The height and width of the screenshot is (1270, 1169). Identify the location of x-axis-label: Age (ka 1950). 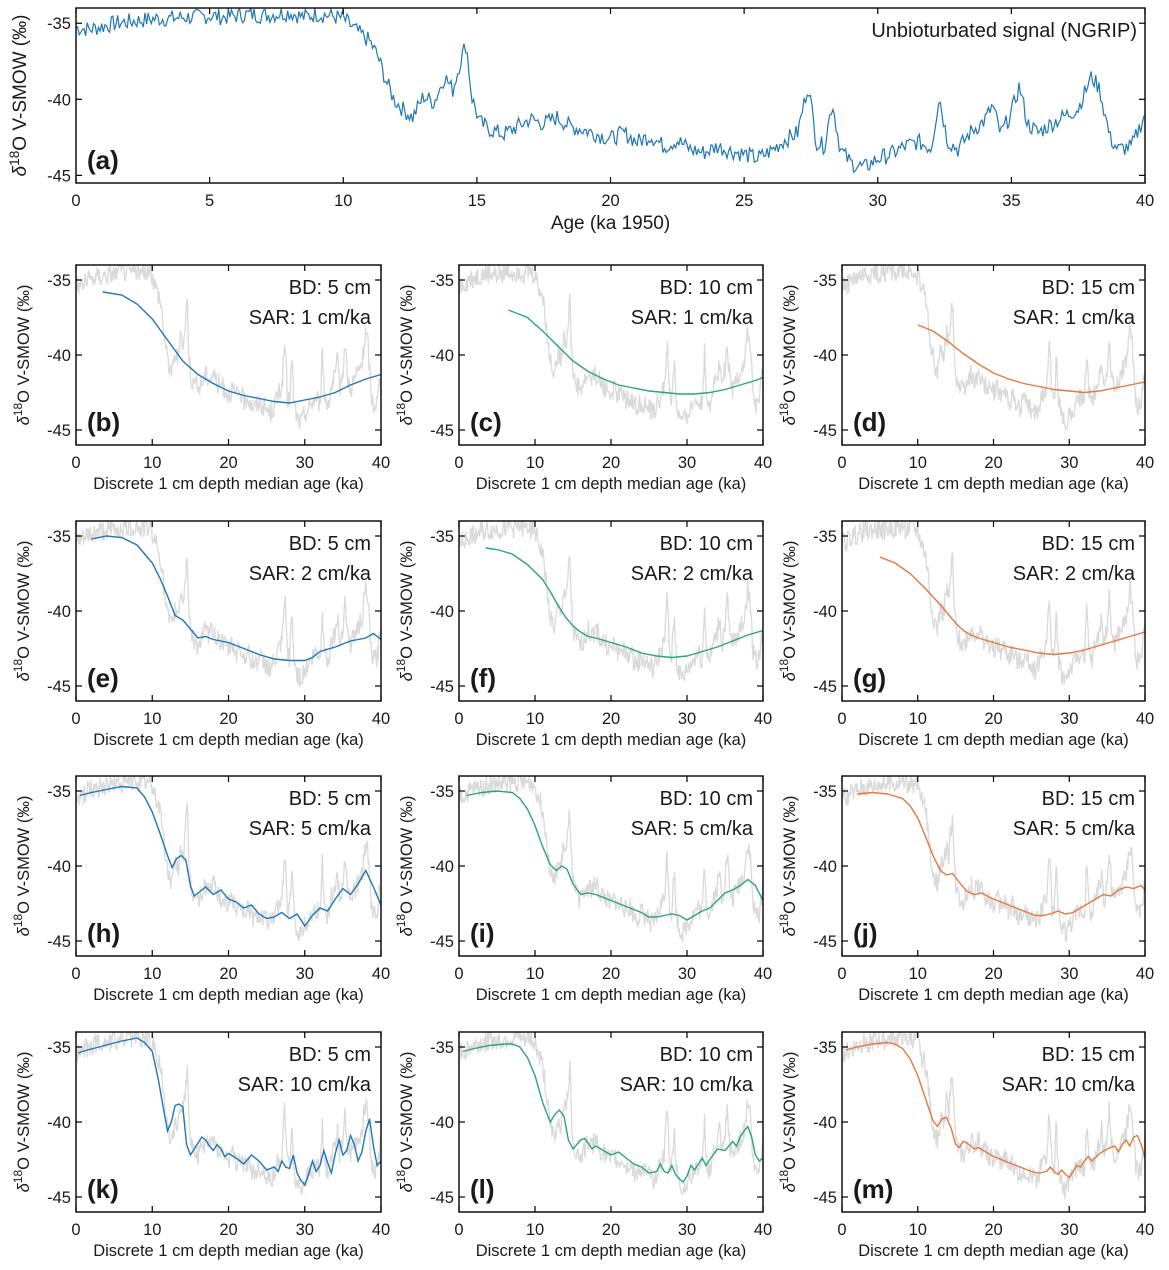
(610, 223).